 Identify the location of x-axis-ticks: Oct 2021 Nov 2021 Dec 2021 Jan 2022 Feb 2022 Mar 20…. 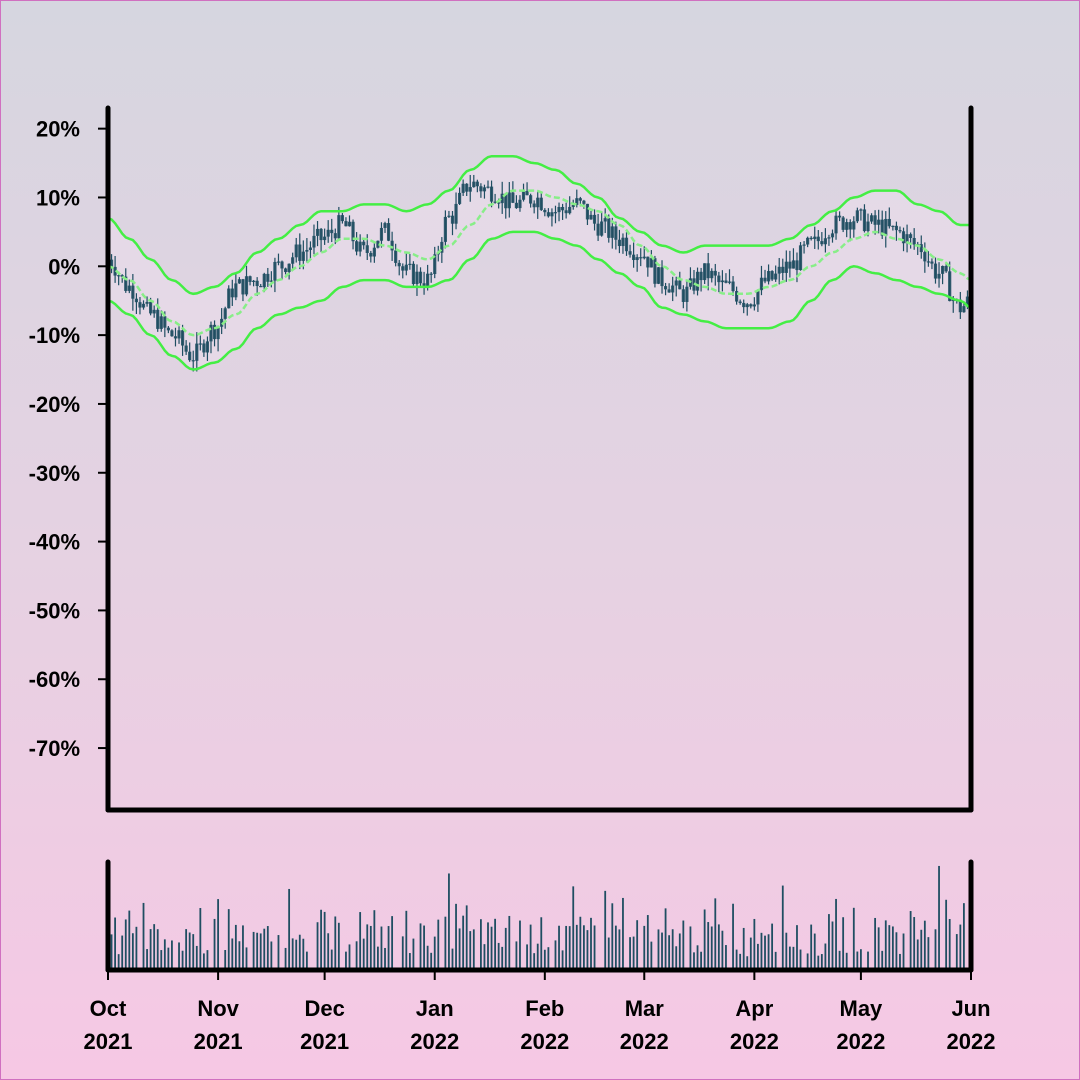
(539, 1012).